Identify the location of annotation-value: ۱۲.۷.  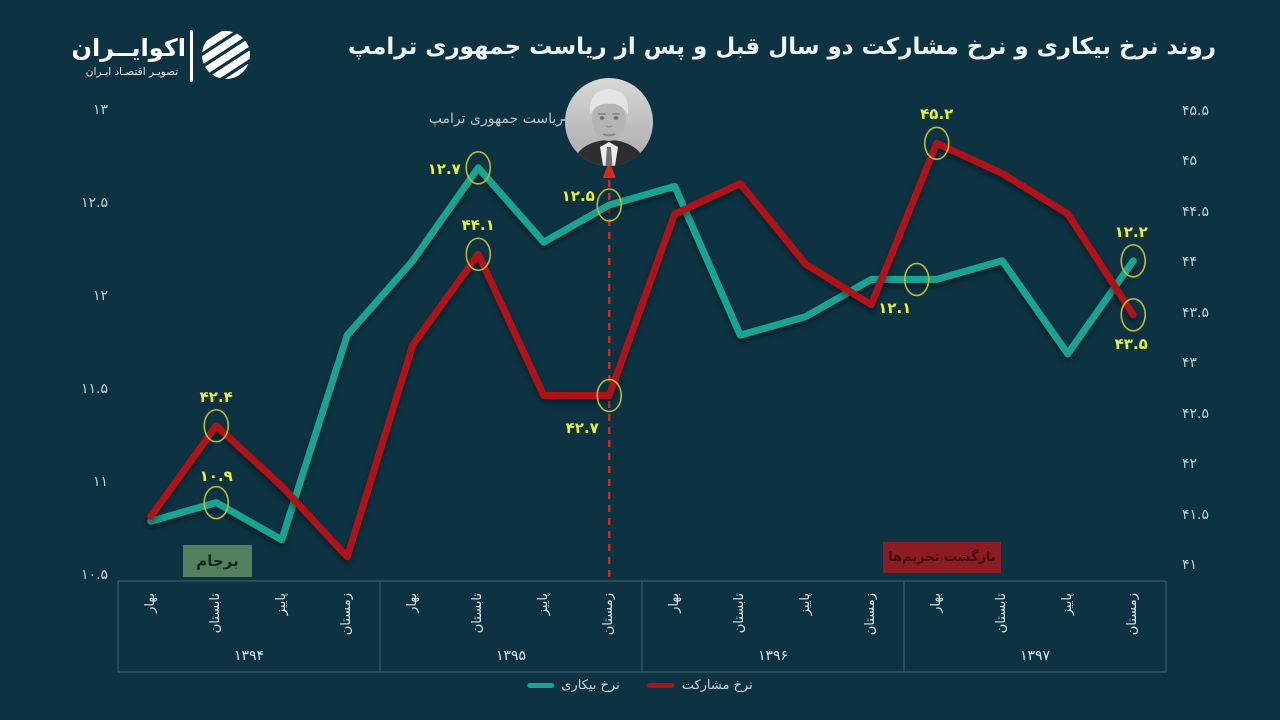
(444, 168).